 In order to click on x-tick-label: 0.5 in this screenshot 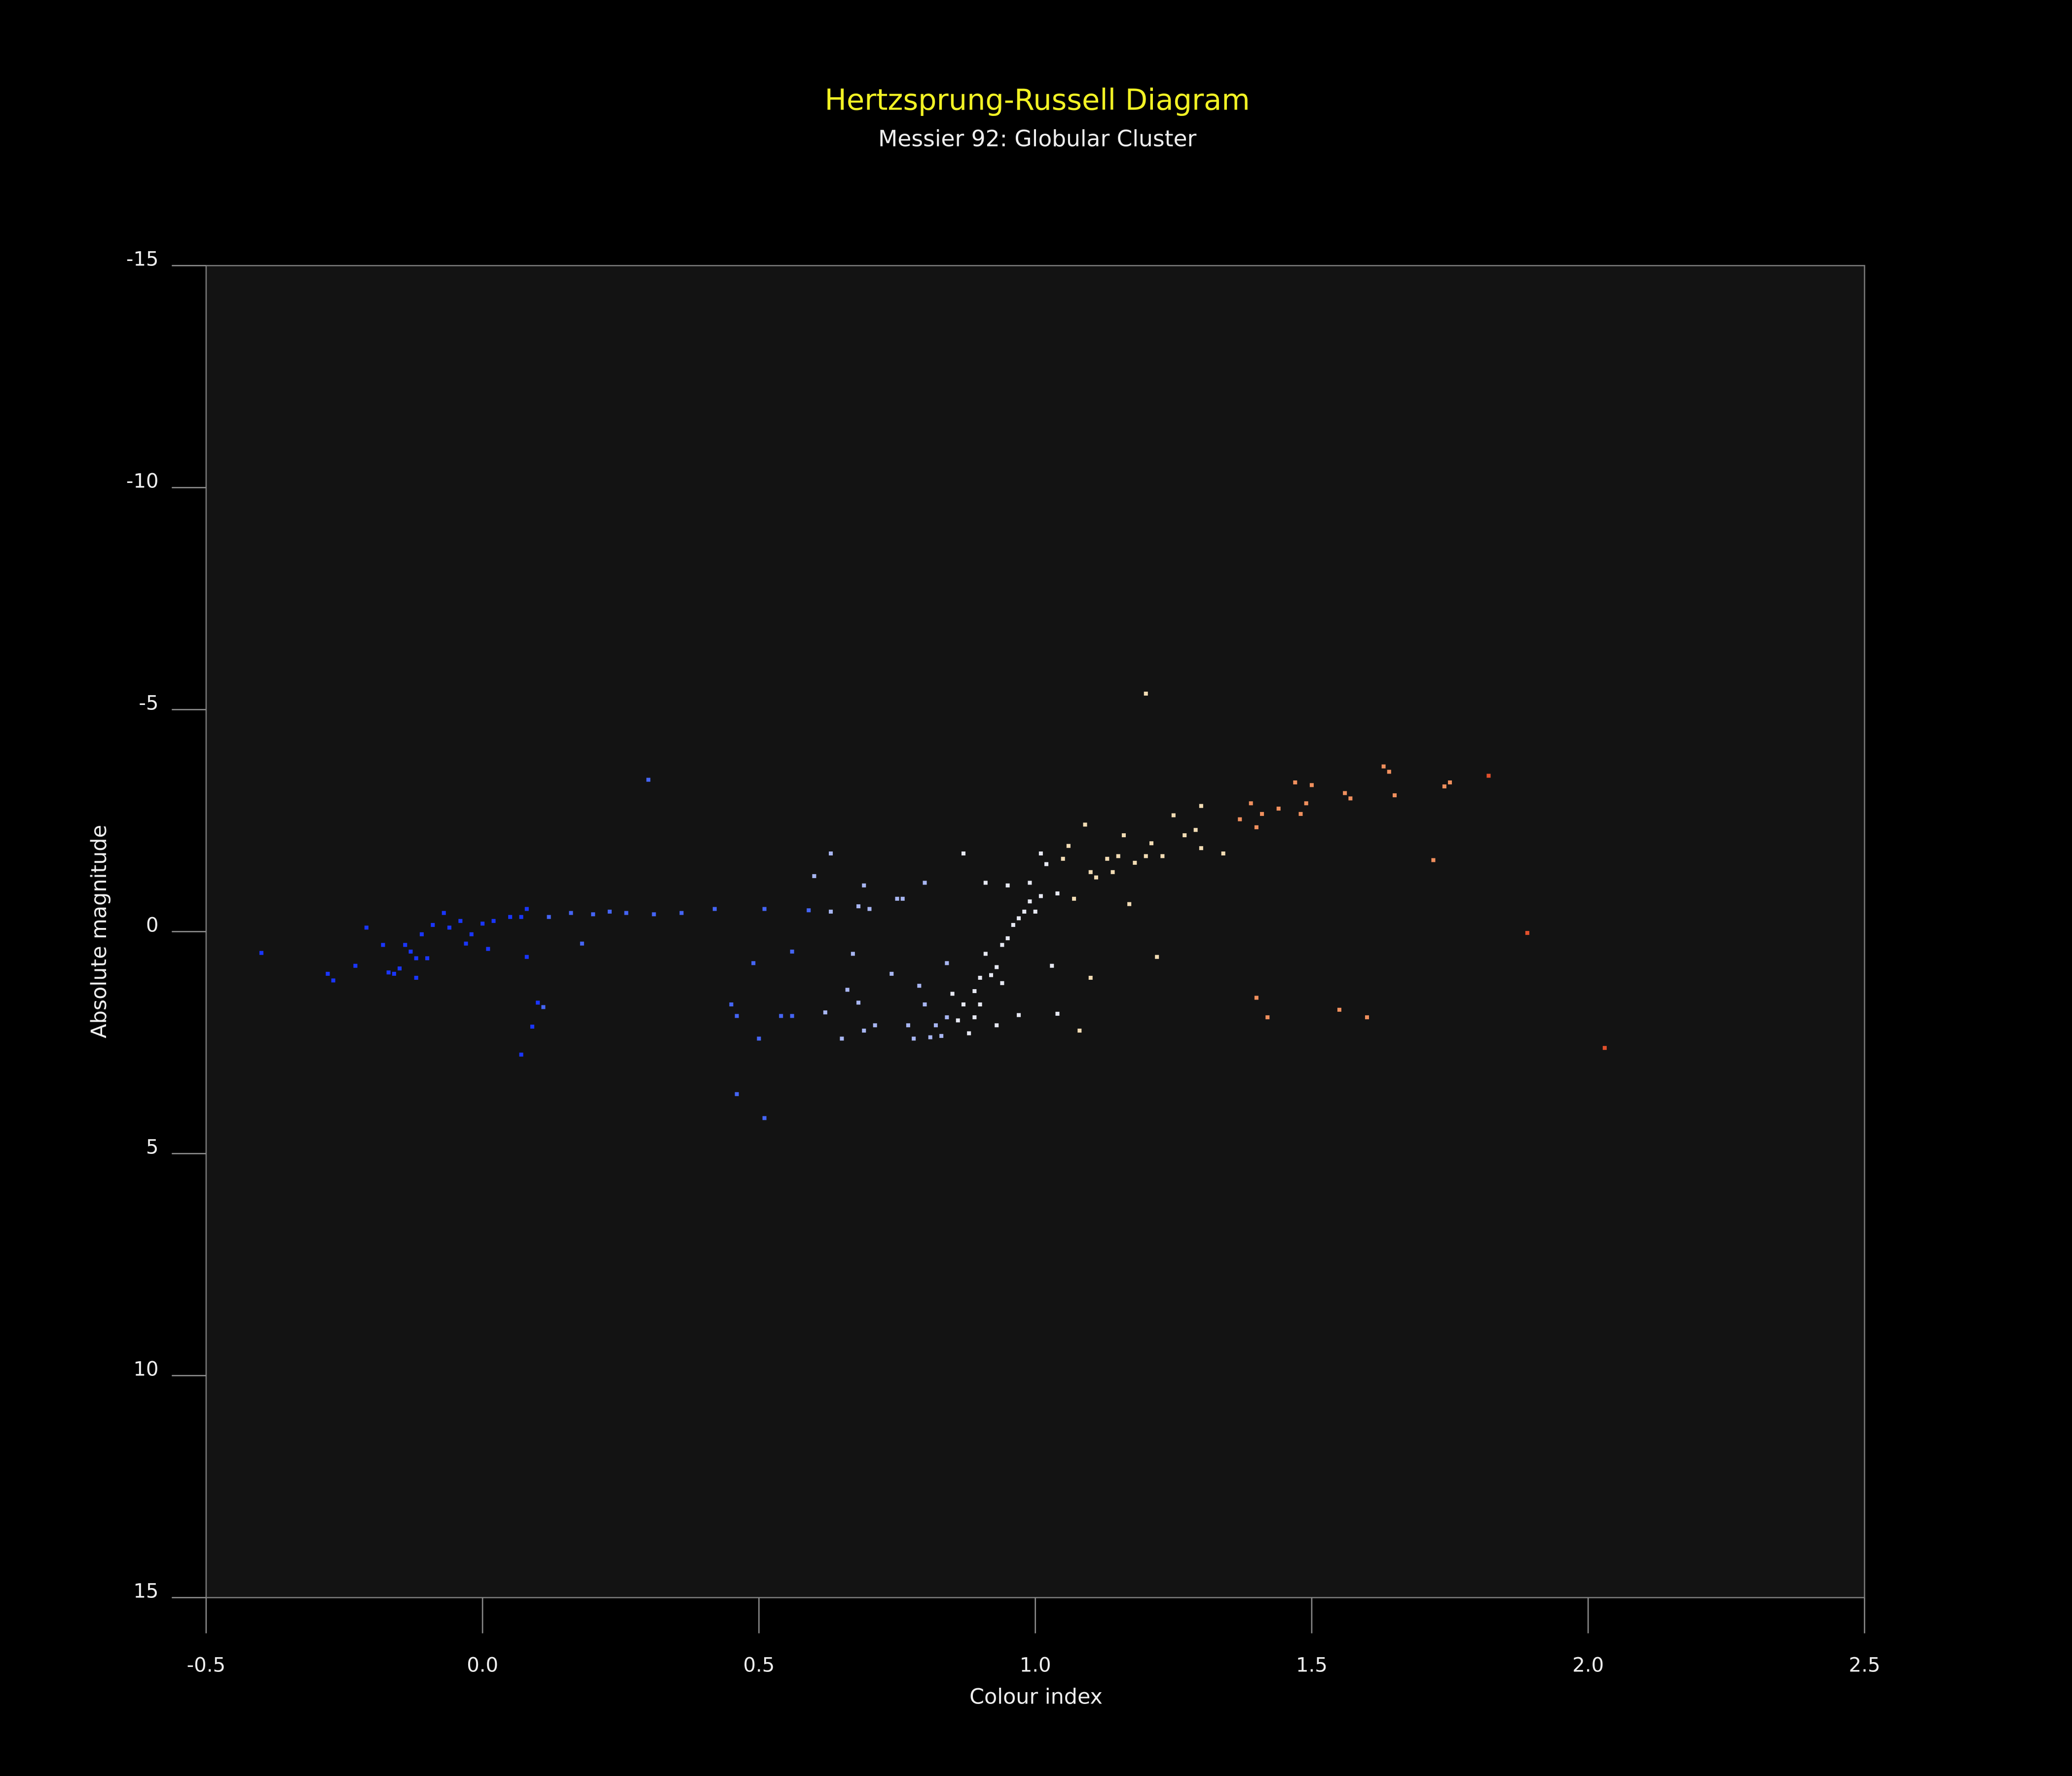, I will do `click(759, 1666)`.